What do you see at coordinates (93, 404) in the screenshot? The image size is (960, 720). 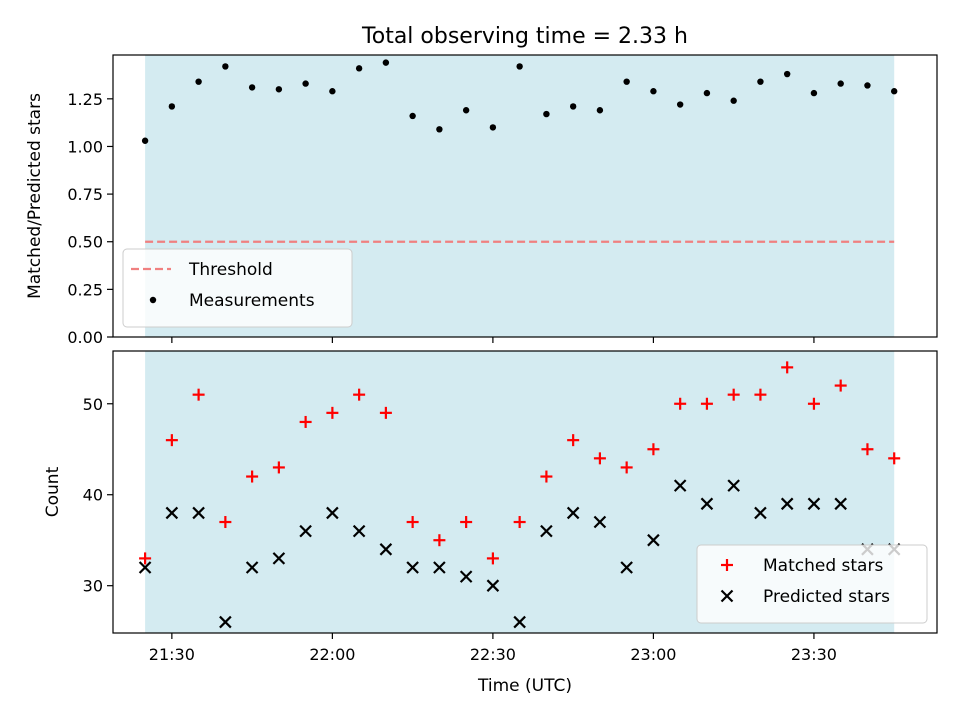 I see `bottom-y-tick-label: 50` at bounding box center [93, 404].